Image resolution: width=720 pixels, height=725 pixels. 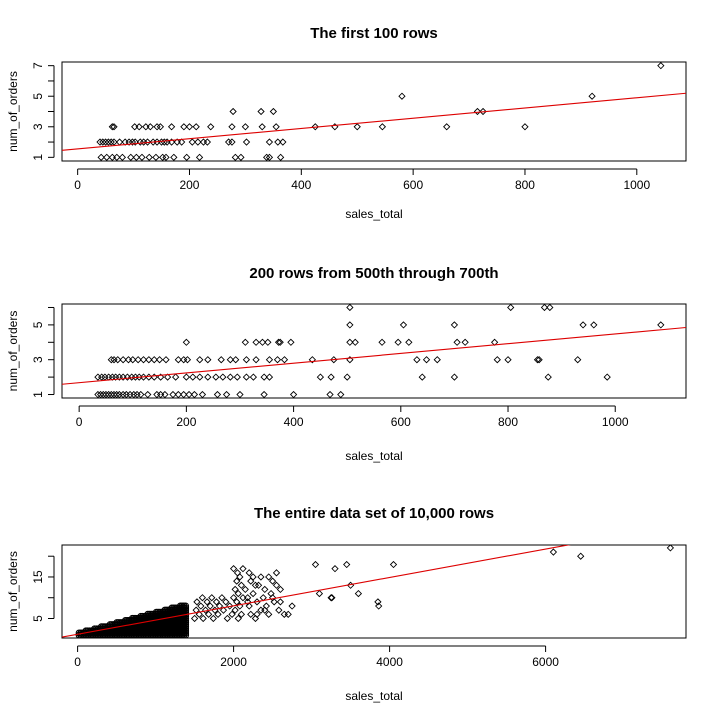 What do you see at coordinates (186, 422) in the screenshot?
I see `x-tick-label: 200` at bounding box center [186, 422].